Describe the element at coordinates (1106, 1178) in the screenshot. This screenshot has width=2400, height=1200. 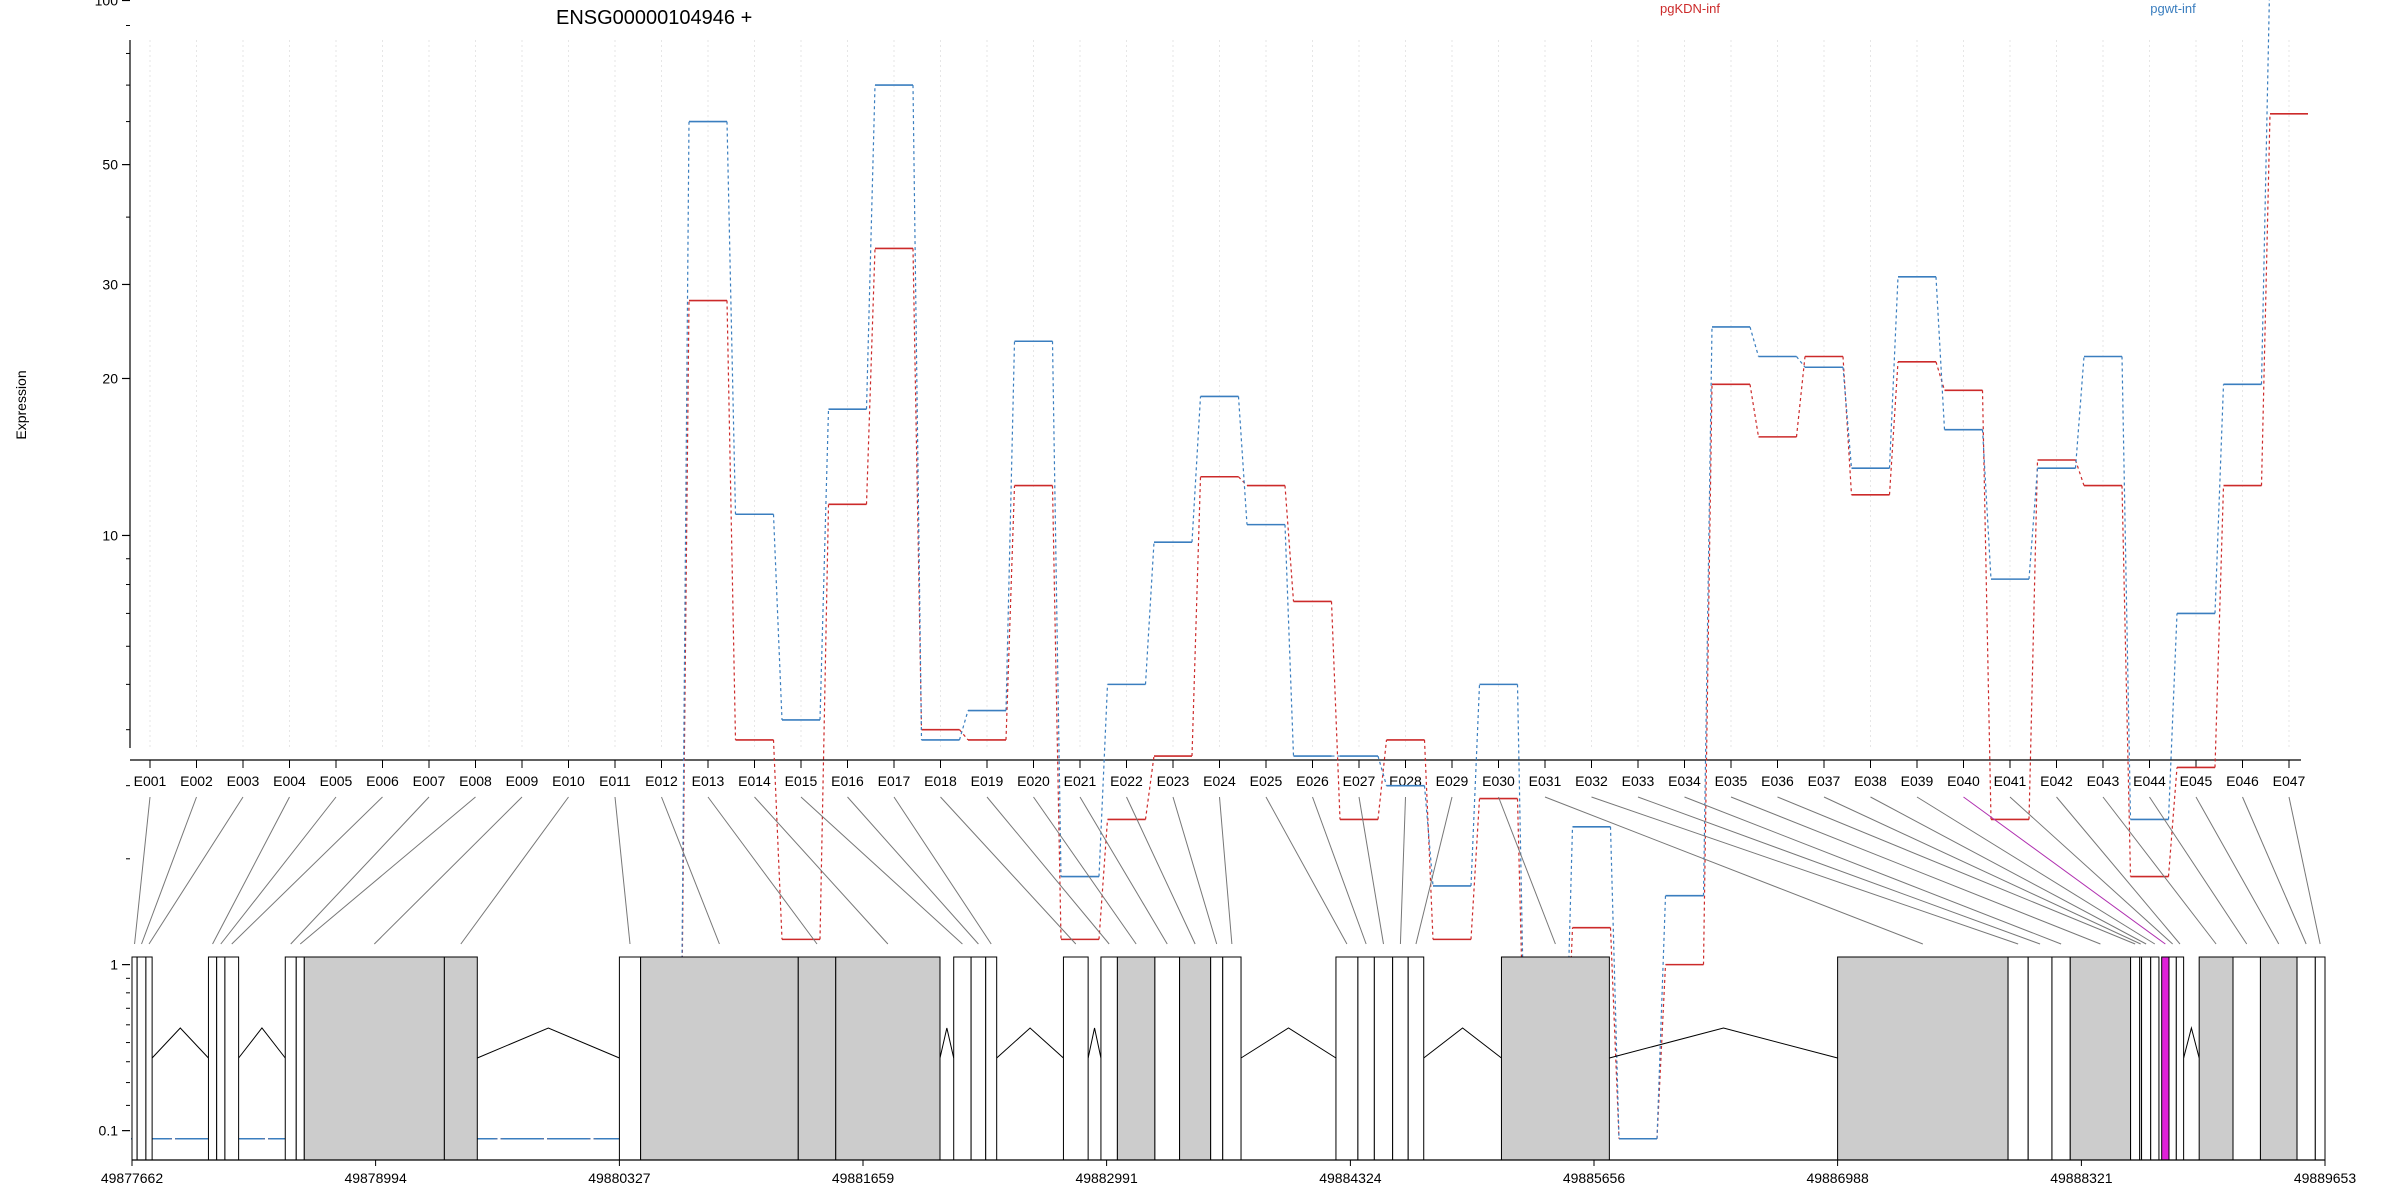
I see `genomic-tick-label: 49882991` at that location.